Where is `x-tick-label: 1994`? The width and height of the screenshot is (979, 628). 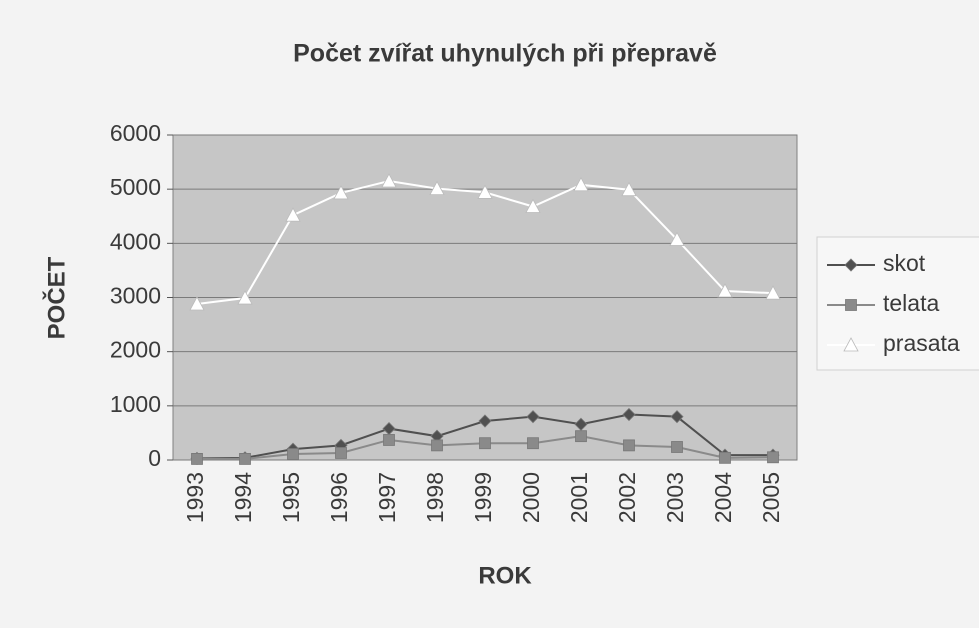 x-tick-label: 1994 is located at coordinates (243, 497).